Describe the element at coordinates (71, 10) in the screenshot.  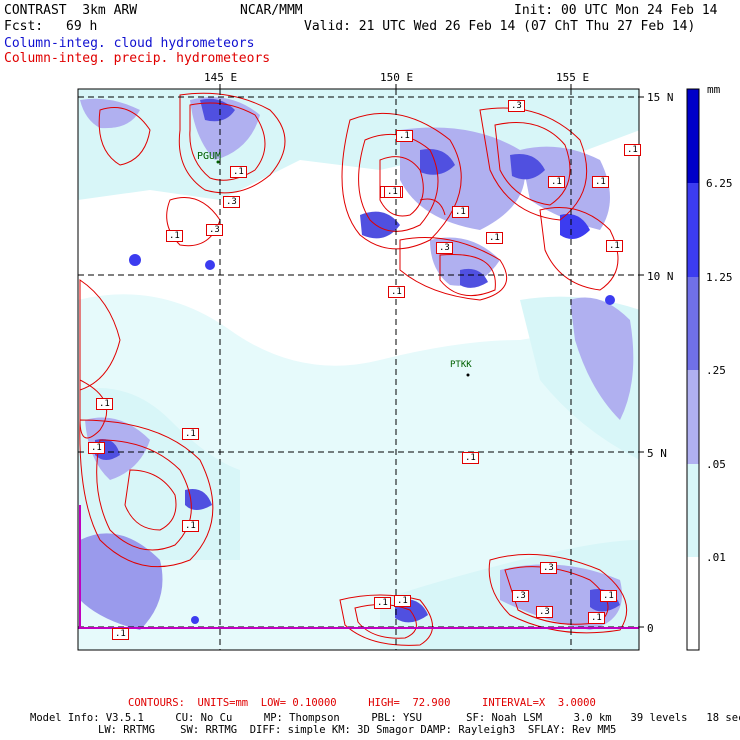
I see `model-title: CONTRAST 3km ARW` at that location.